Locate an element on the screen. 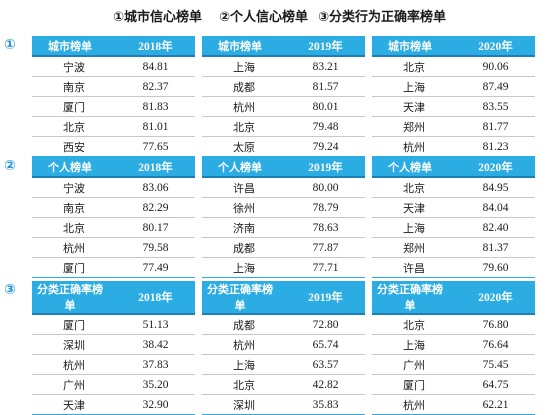 The width and height of the screenshot is (550, 415). table-row: 天津 83.55 is located at coordinates (453, 106).